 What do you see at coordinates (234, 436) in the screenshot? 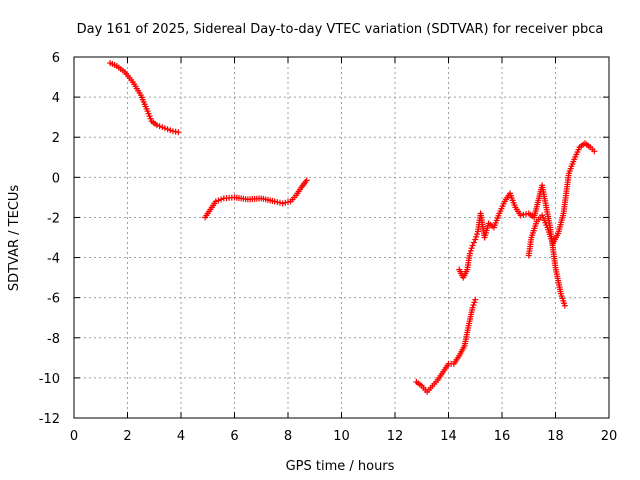
I see `x-tick-label: 6` at bounding box center [234, 436].